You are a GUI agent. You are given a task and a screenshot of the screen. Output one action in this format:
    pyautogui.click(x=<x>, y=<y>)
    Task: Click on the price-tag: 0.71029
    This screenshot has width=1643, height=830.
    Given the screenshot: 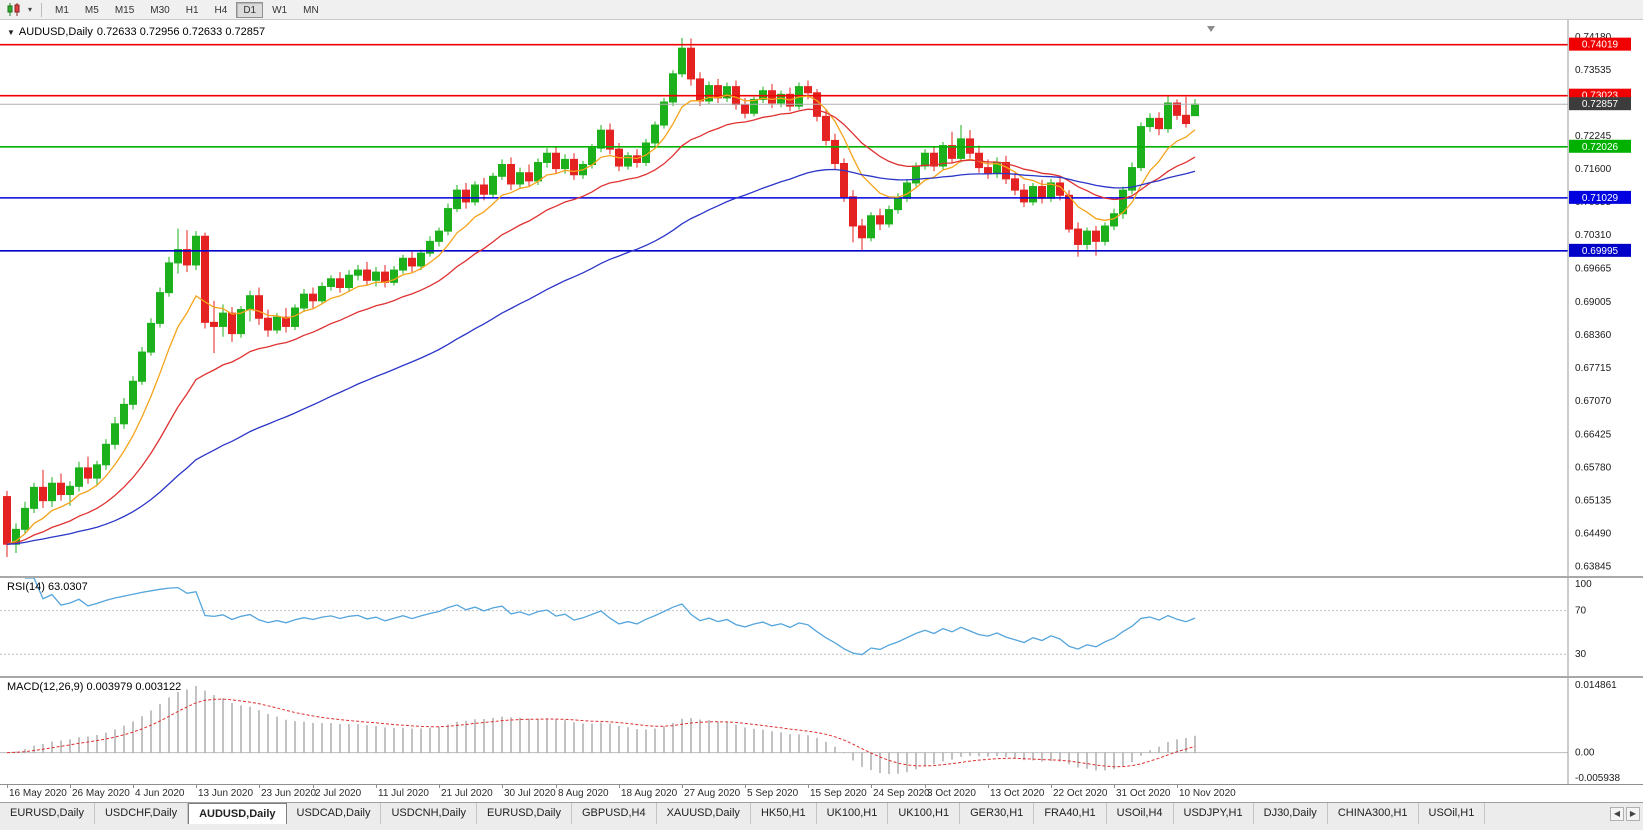 What is the action you would take?
    pyautogui.click(x=1600, y=197)
    